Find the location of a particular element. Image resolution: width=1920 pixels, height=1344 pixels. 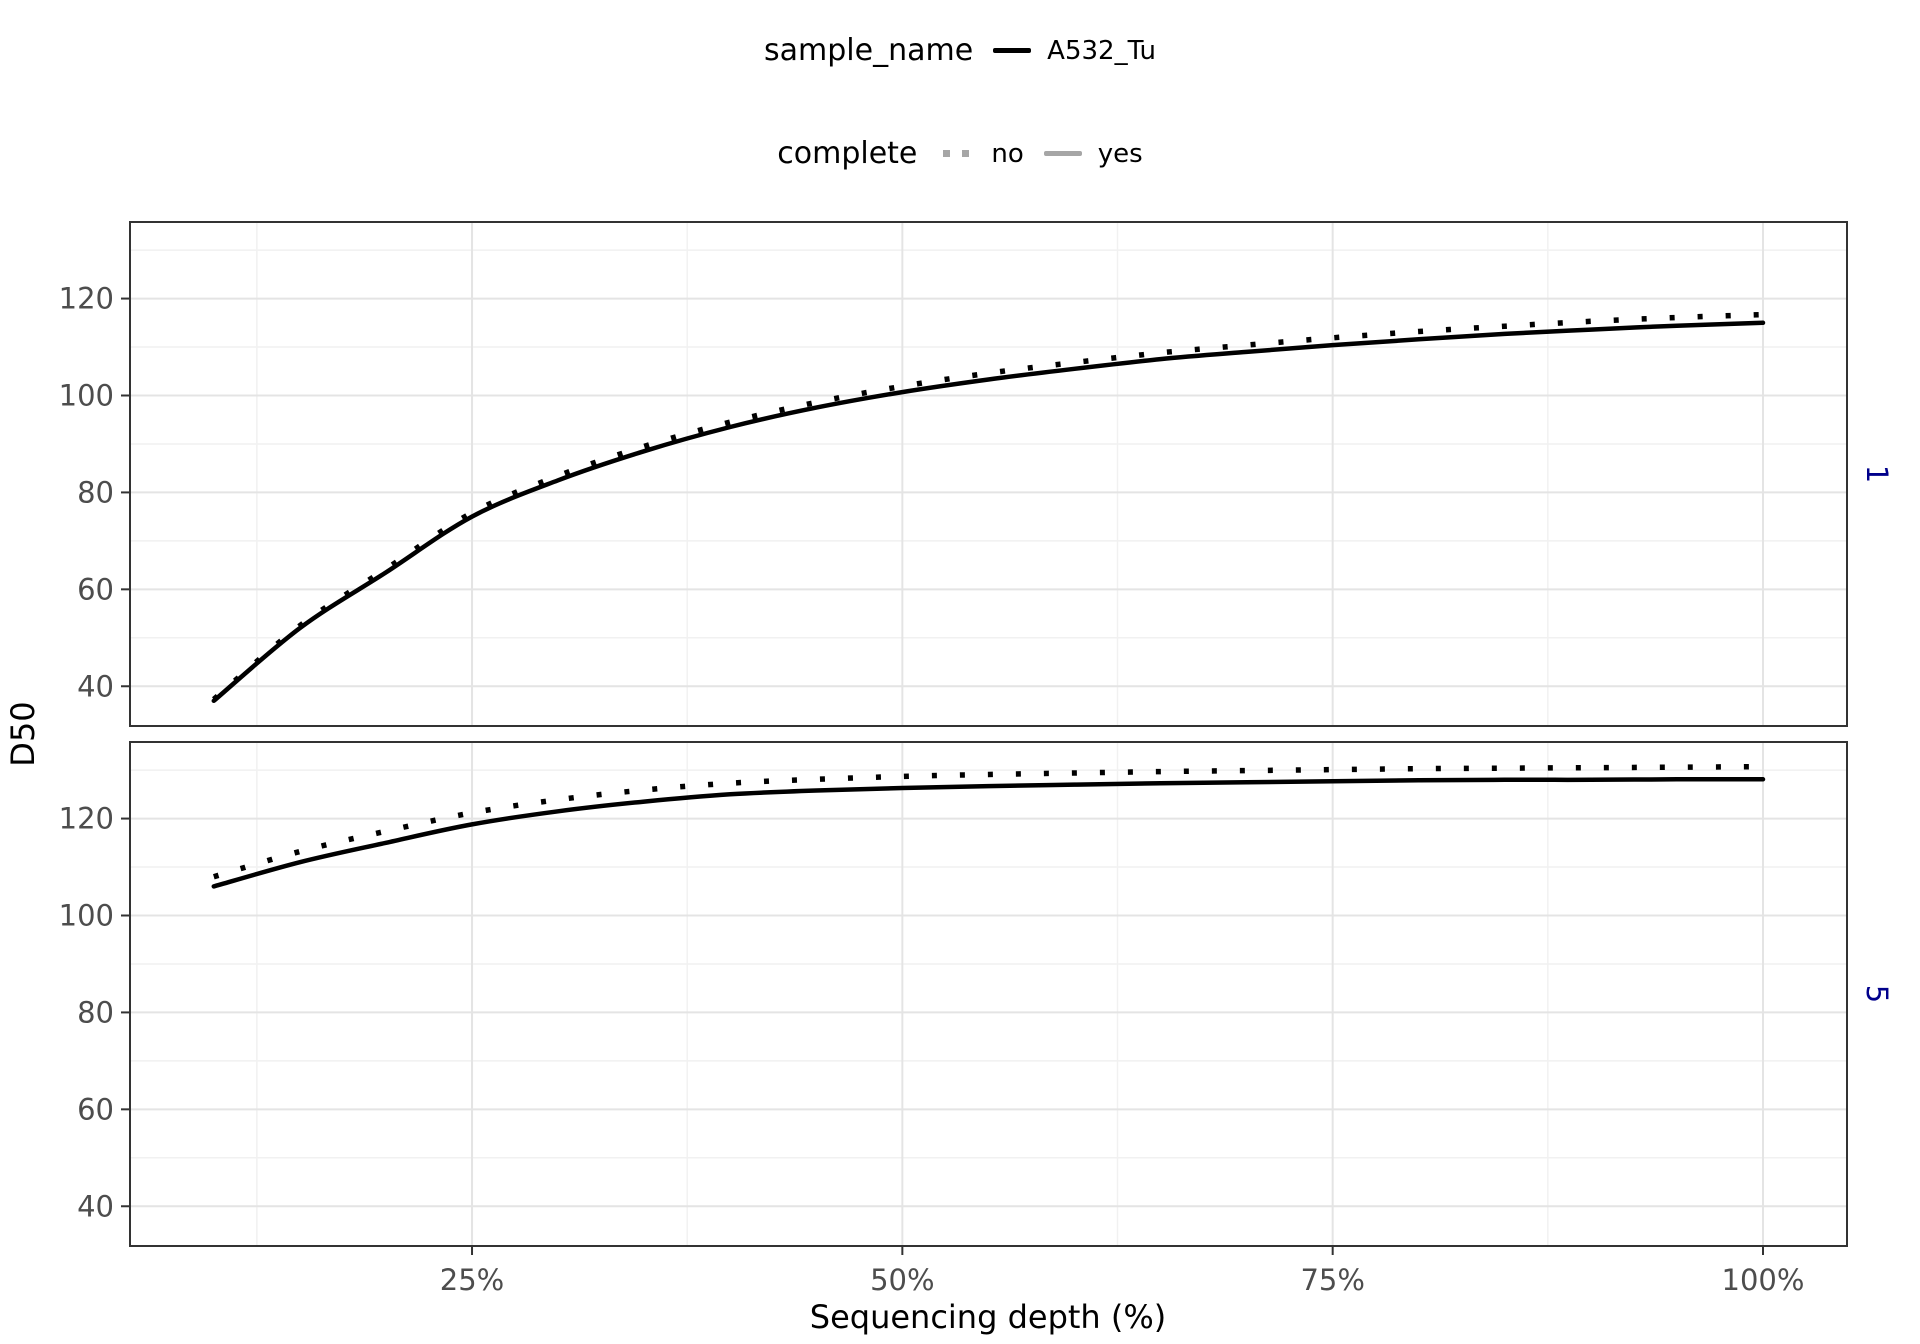

legend-item-label: A532_Tu is located at coordinates (1101, 50).